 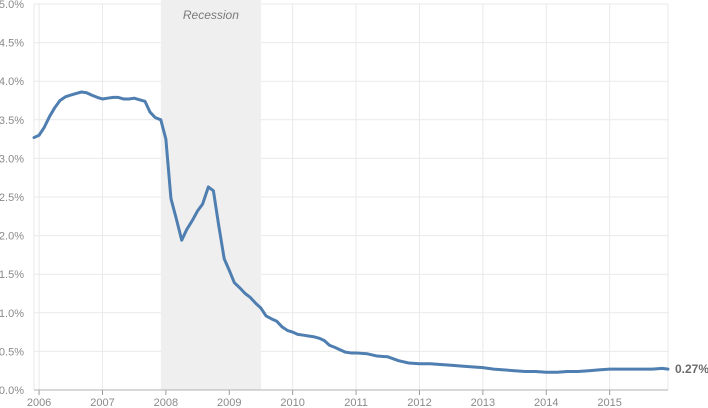 What do you see at coordinates (12, 314) in the screenshot?
I see `y-tick-label: 1.0%` at bounding box center [12, 314].